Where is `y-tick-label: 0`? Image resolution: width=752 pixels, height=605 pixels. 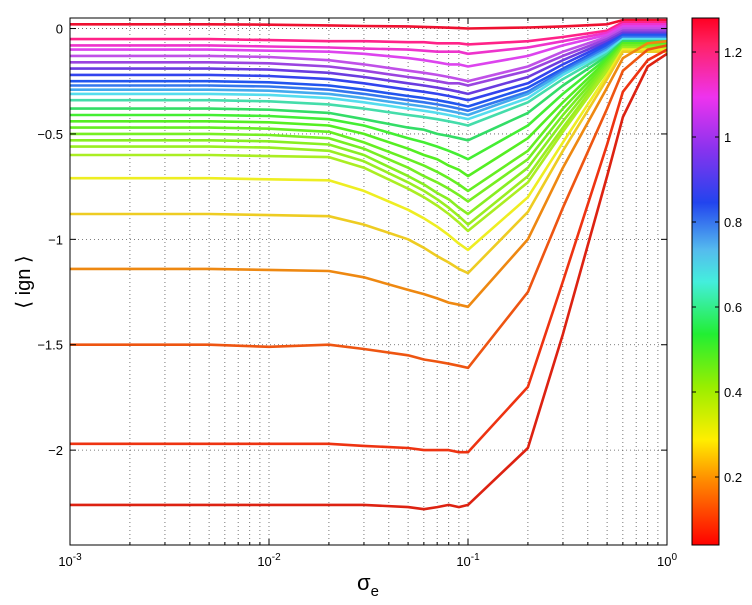
y-tick-label: 0 is located at coordinates (59, 29).